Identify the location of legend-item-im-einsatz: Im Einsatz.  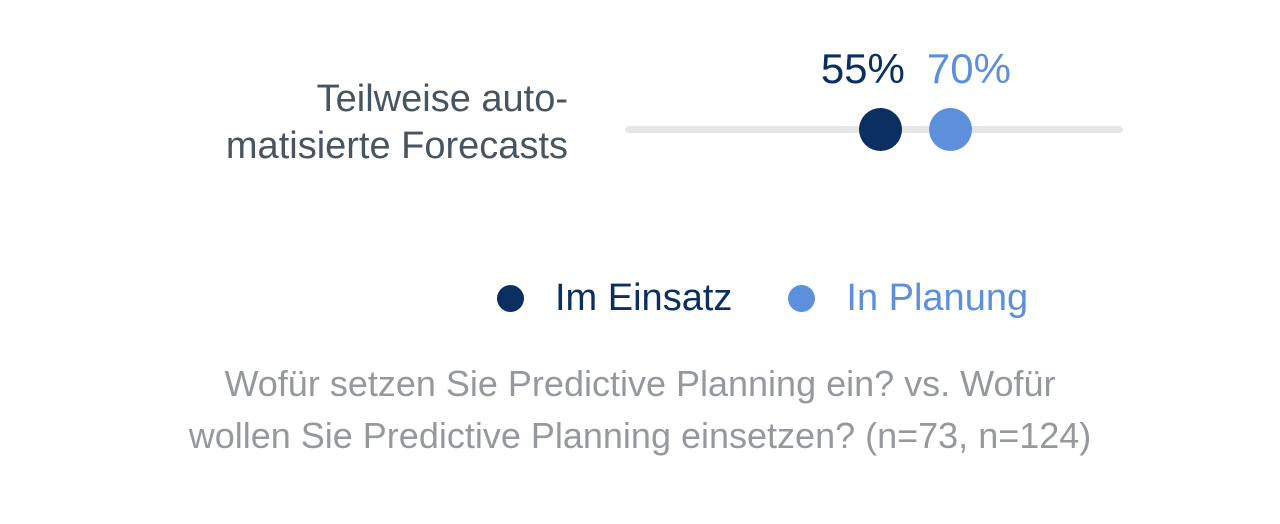
(614, 298).